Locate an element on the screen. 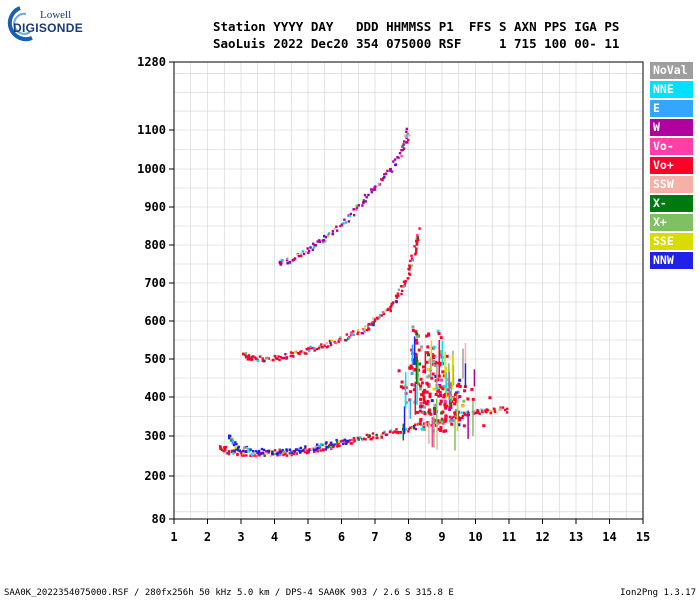 The image size is (700, 600). legend-item-sse: SSE is located at coordinates (671, 241).